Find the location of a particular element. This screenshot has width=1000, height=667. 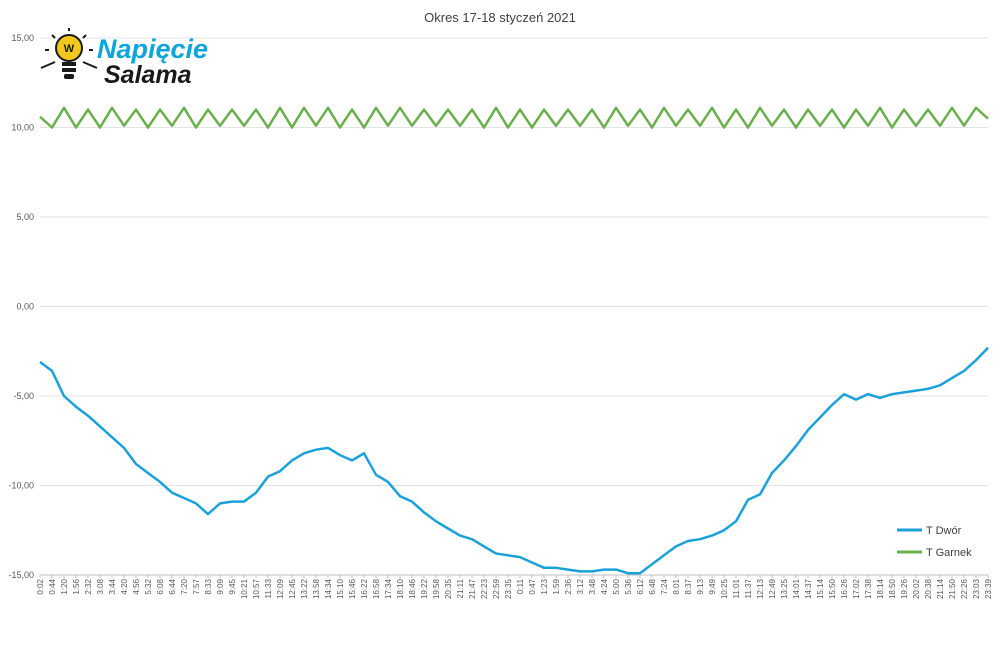

x-tick-label: 0:47 is located at coordinates (532, 586).